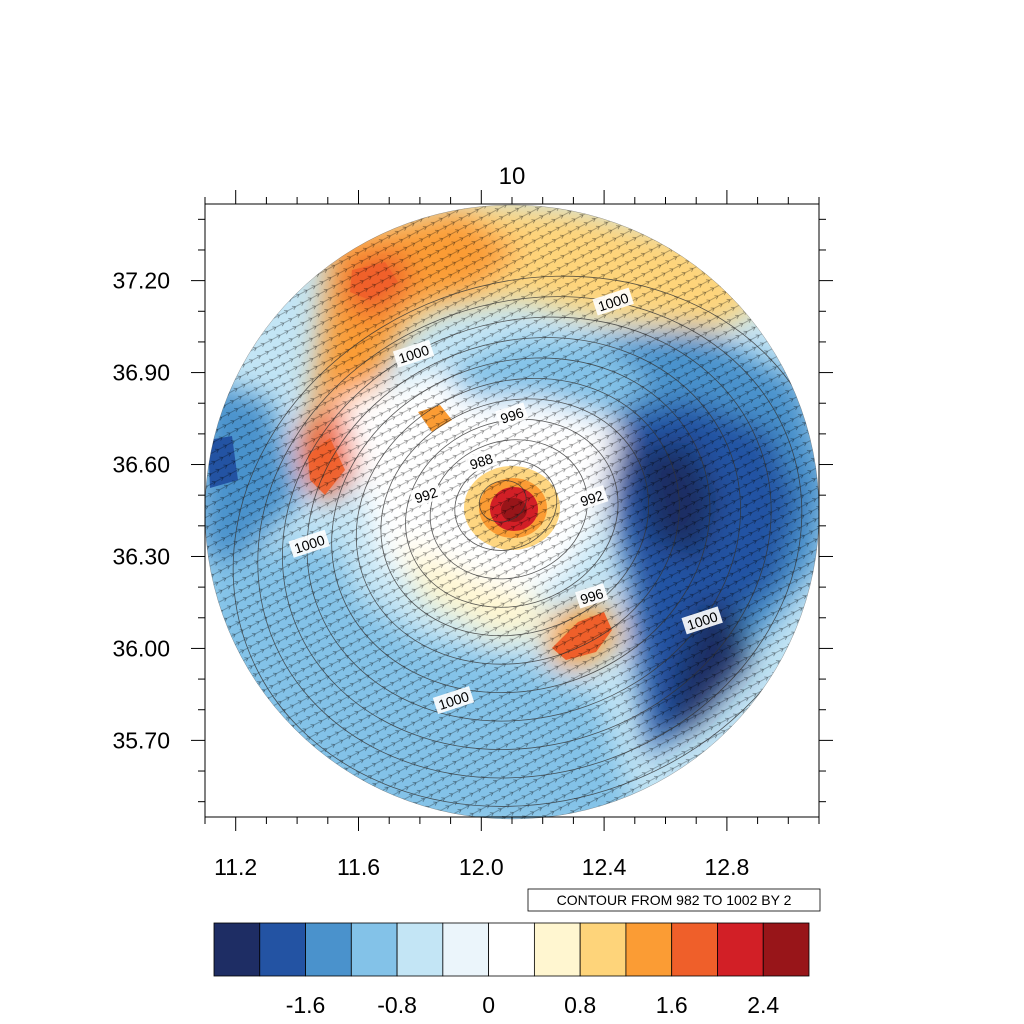 This screenshot has height=1024, width=1024. I want to click on contour-info-text: CONTOUR FROM 982 TO 1002 BY 2, so click(674, 900).